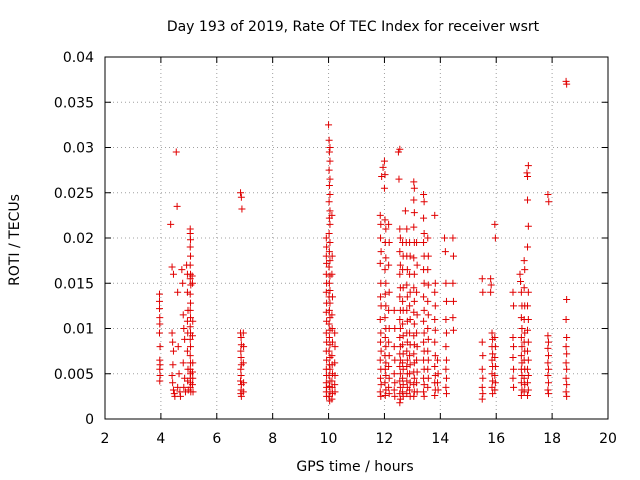 This screenshot has width=640, height=480. Describe the element at coordinates (78, 239) in the screenshot. I see `y-tick-label: 0.02` at that location.